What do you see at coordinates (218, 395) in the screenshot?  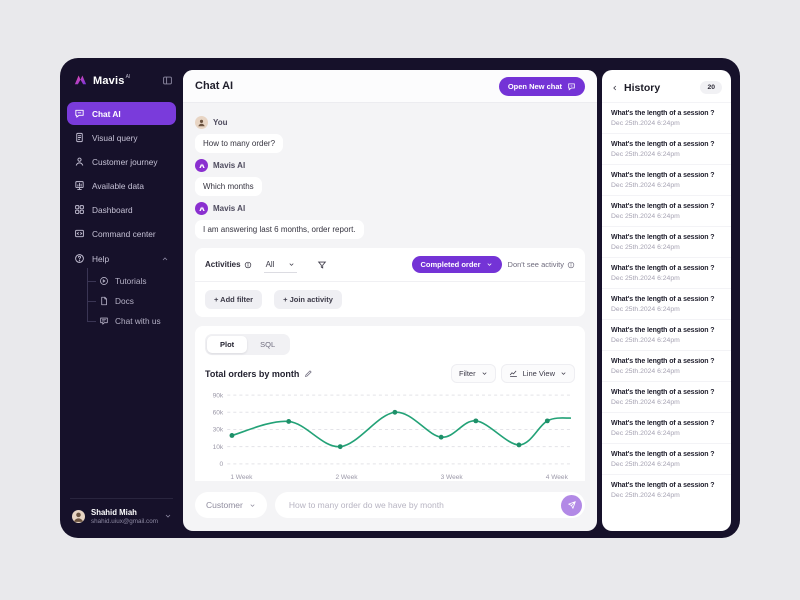 I see `svg-text: 90k` at bounding box center [218, 395].